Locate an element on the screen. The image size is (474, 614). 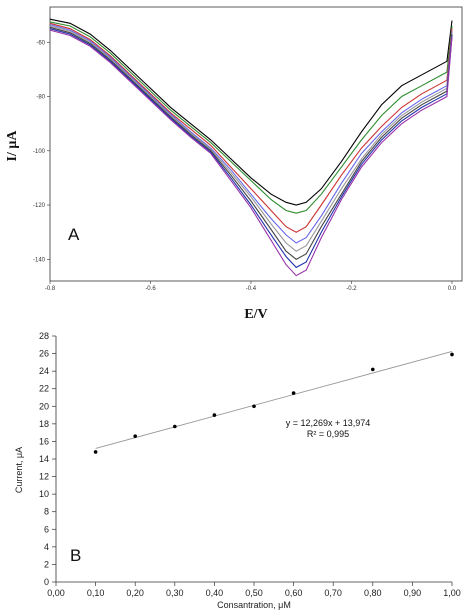
panel-b-points-group is located at coordinates (273, 403).